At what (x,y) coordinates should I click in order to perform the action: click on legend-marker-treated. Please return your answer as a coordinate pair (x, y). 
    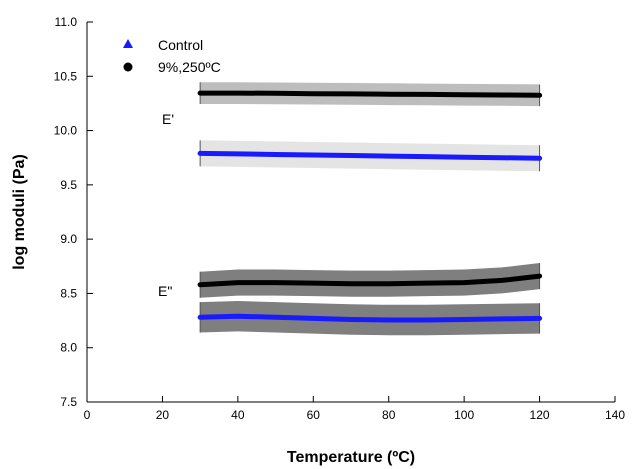
    Looking at the image, I should click on (128, 67).